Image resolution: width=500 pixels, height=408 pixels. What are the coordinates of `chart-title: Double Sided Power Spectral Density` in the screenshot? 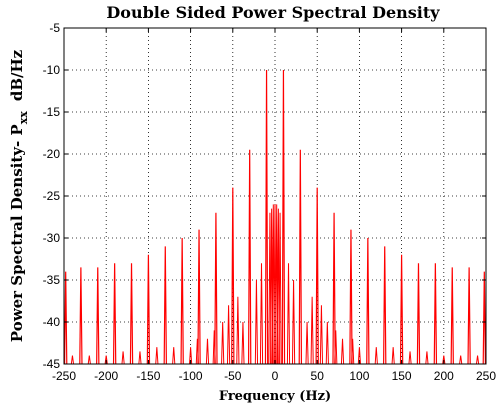 It's located at (273, 12).